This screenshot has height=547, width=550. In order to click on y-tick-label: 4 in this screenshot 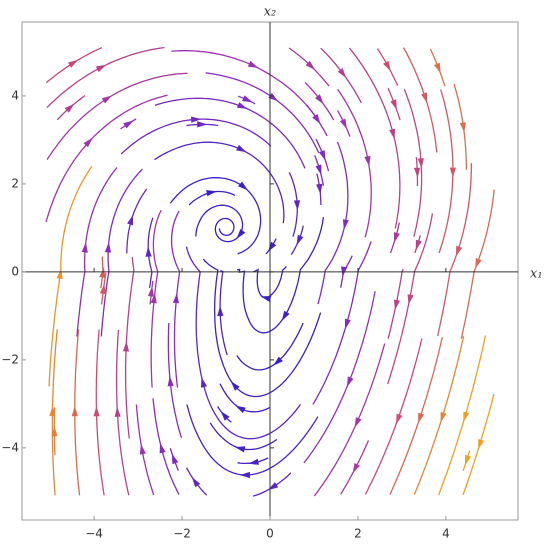, I will do `click(15, 95)`.